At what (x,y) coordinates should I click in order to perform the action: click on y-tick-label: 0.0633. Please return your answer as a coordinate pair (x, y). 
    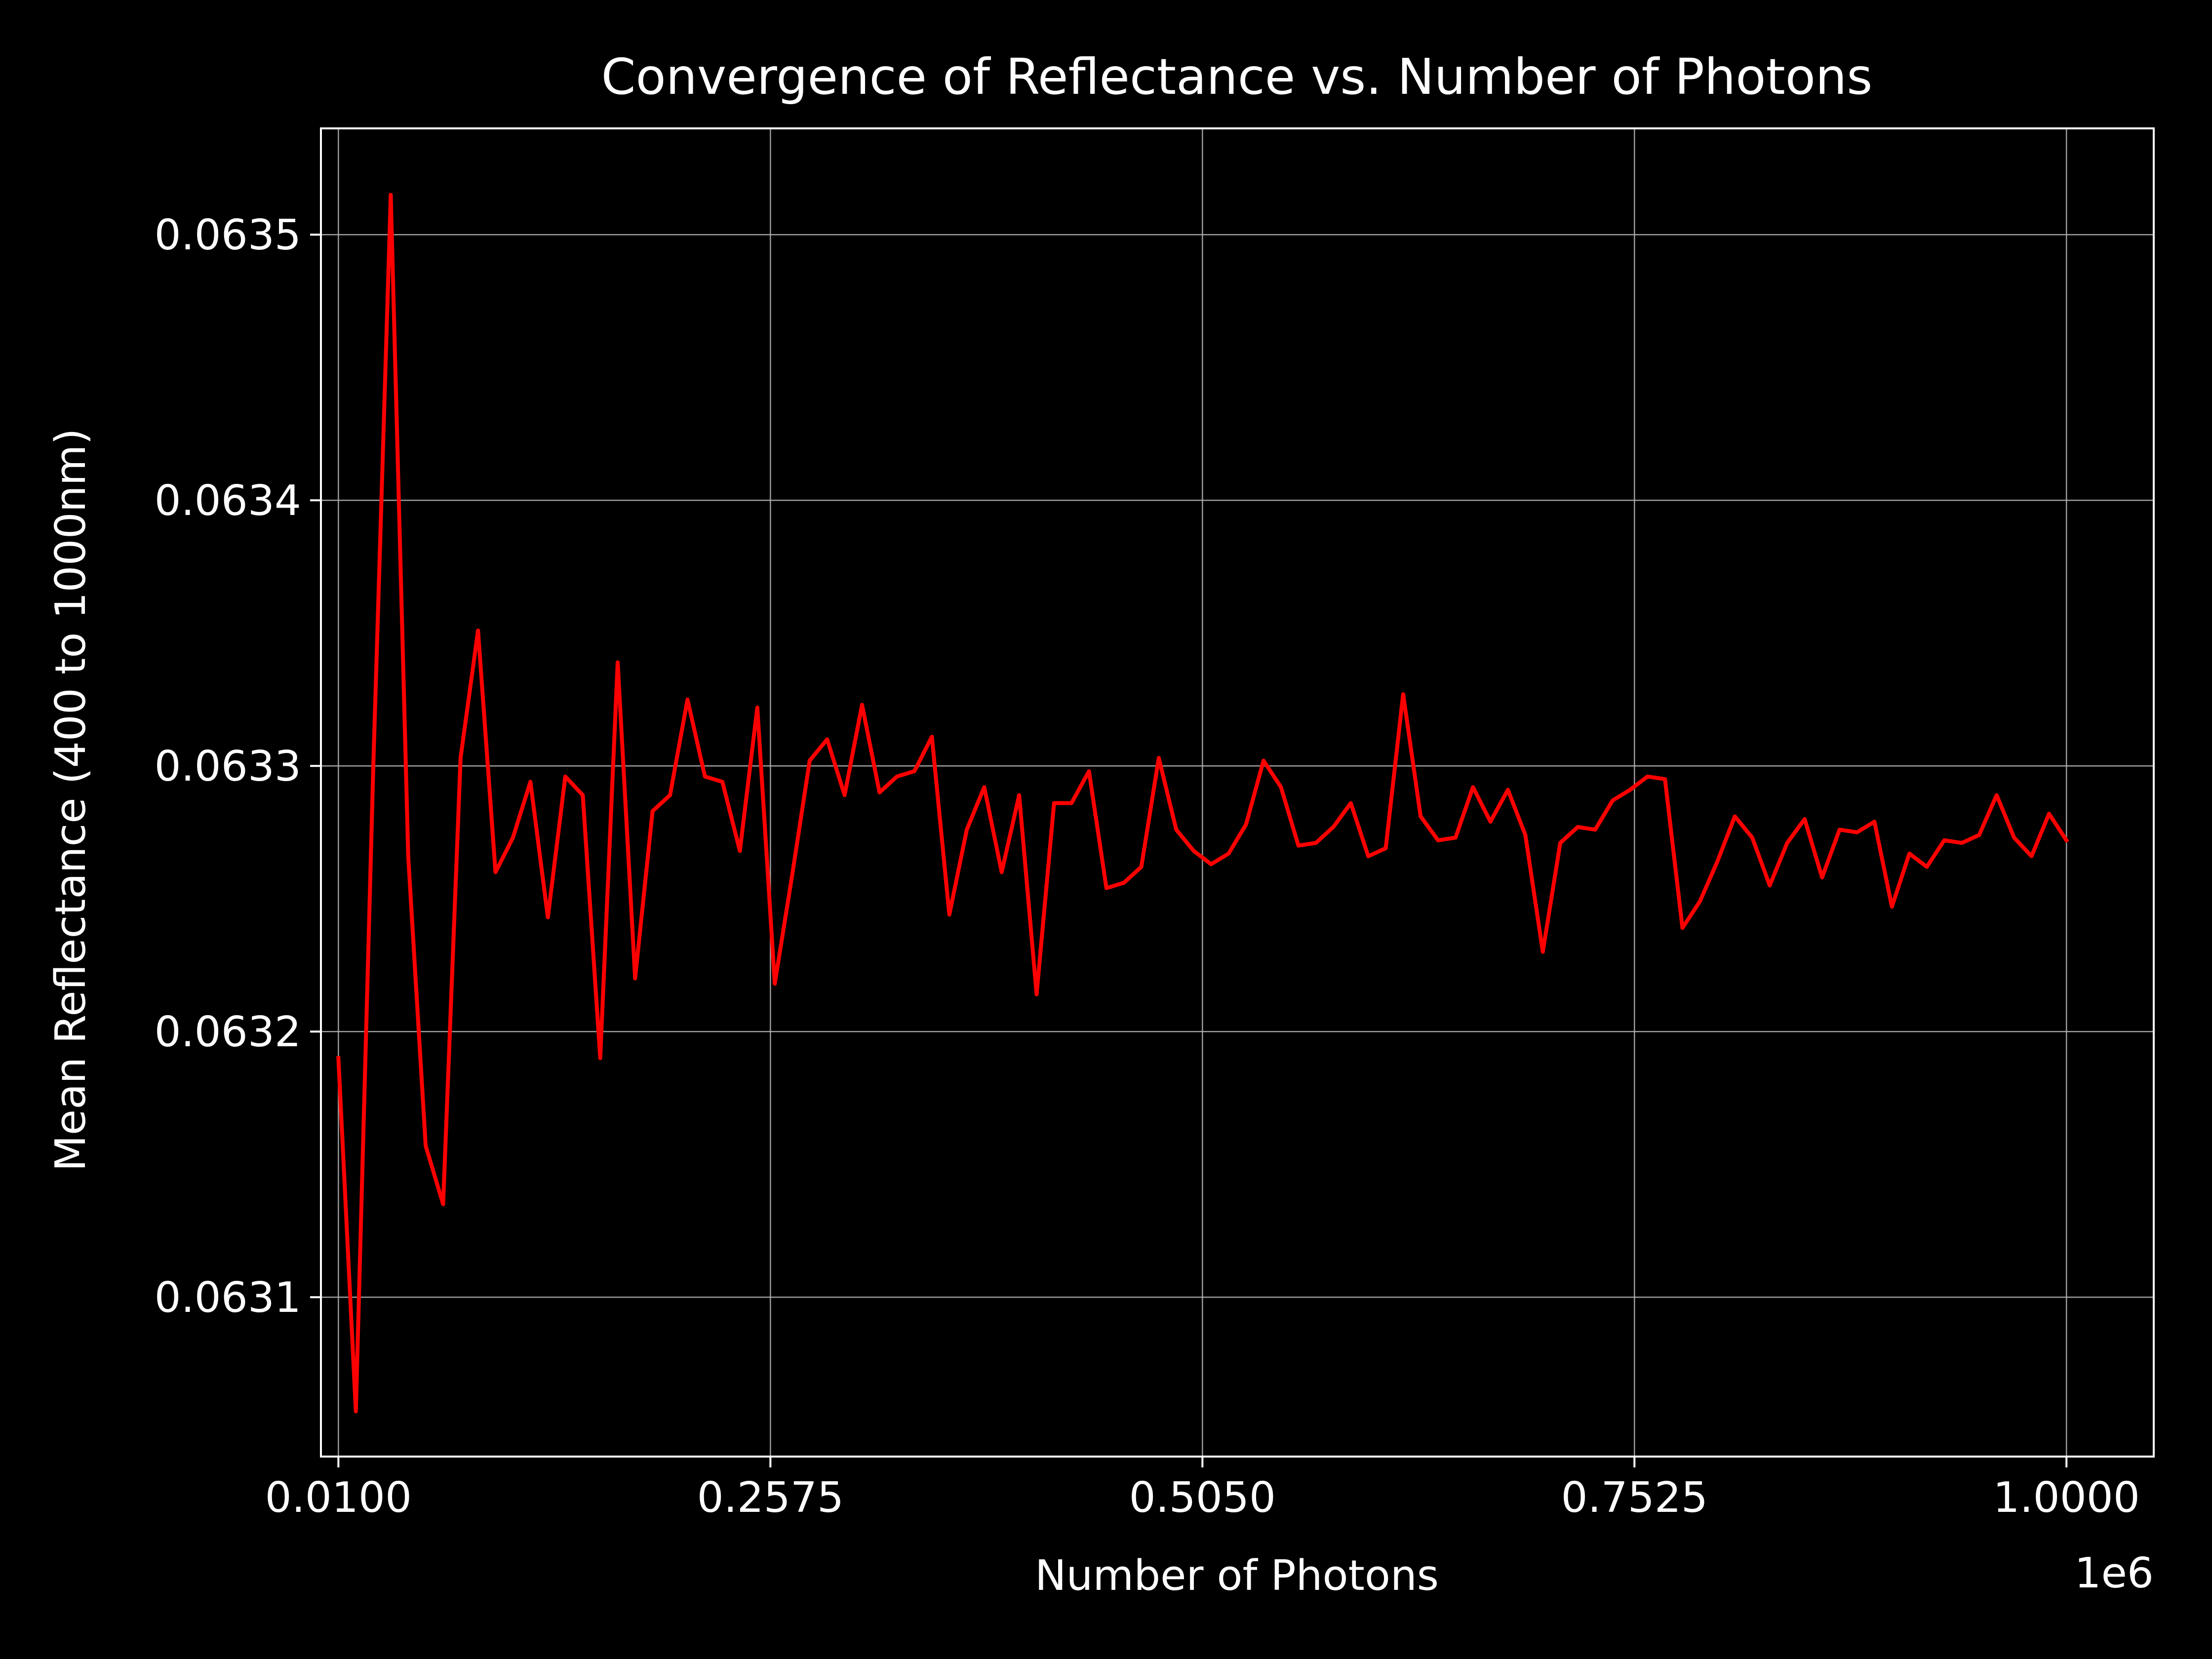
    Looking at the image, I should click on (228, 767).